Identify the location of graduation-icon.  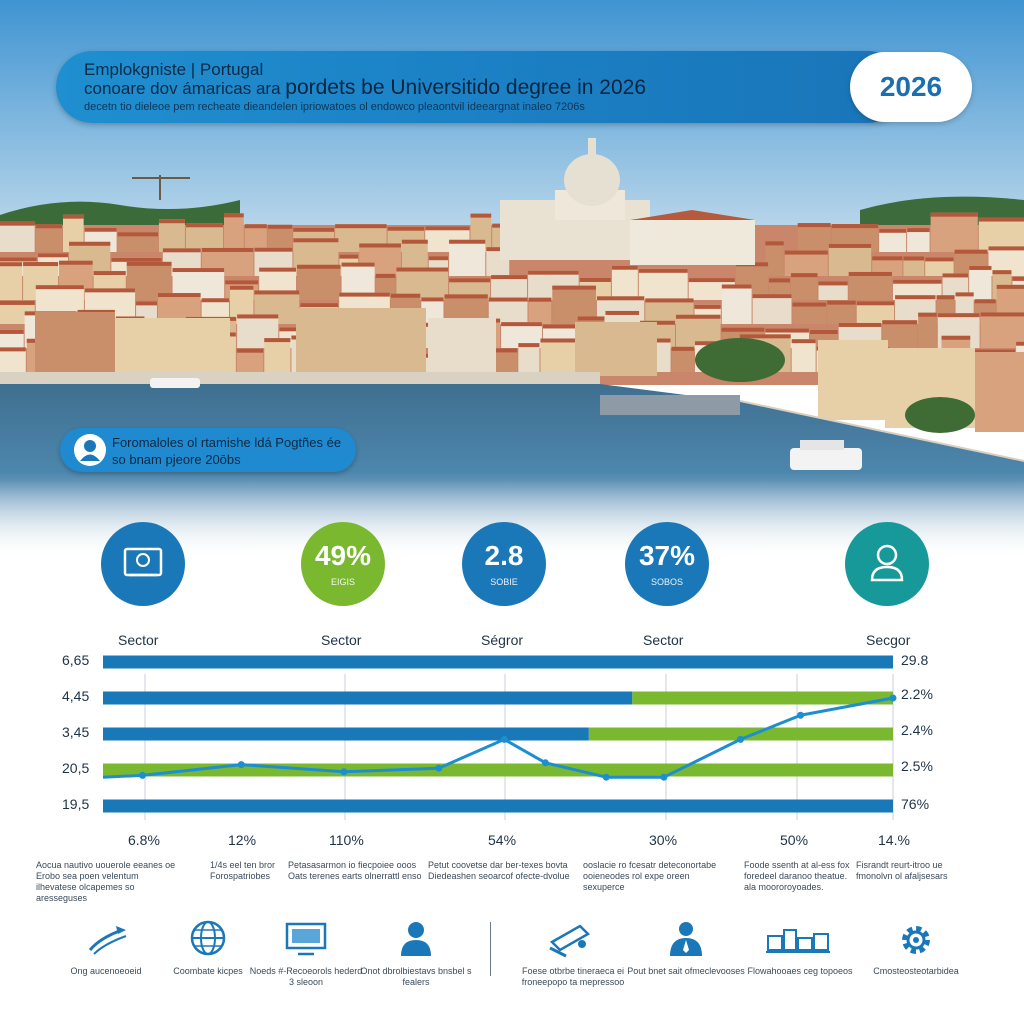
(107, 940).